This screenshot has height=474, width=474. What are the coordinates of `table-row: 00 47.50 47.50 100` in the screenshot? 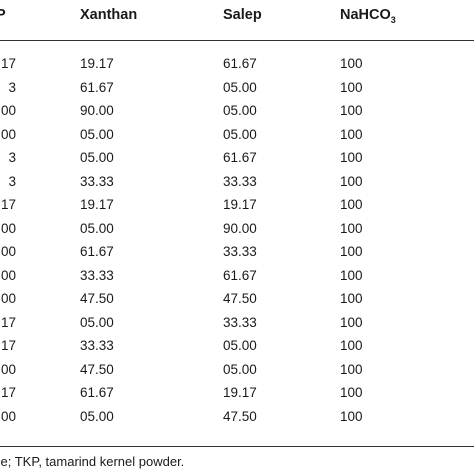 It's located at (237, 299).